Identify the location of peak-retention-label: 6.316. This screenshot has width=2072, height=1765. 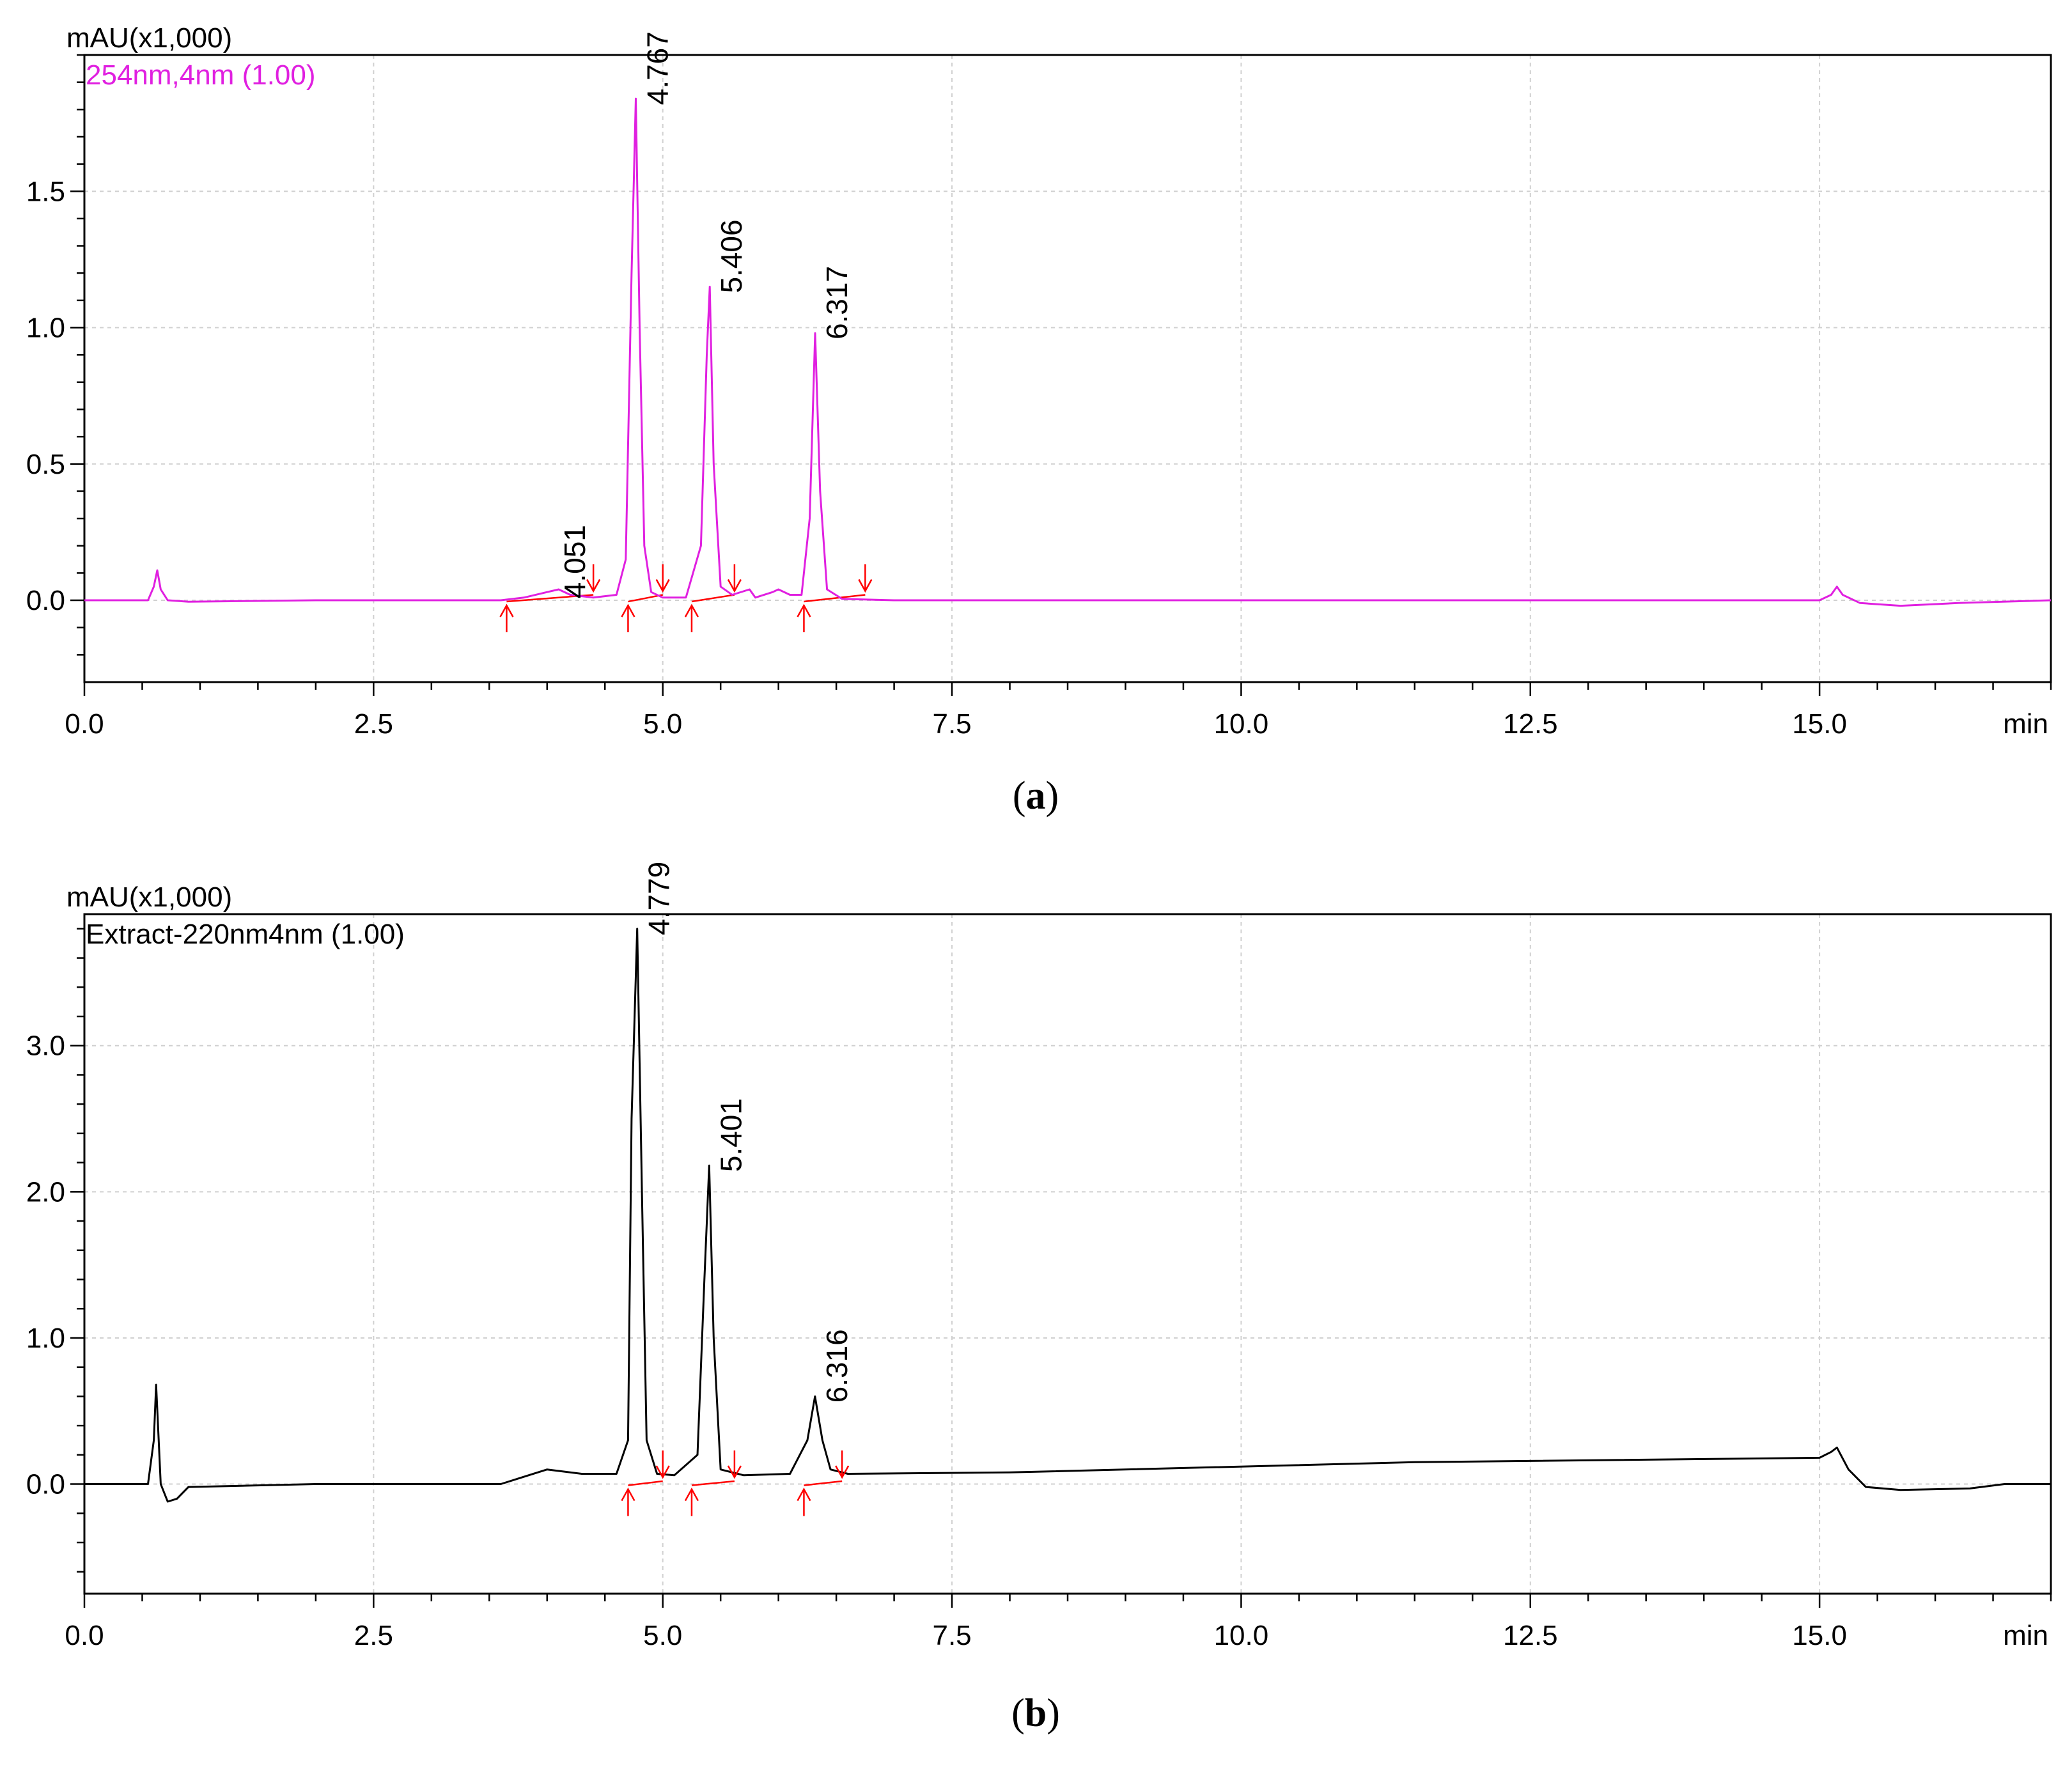
(837, 1366).